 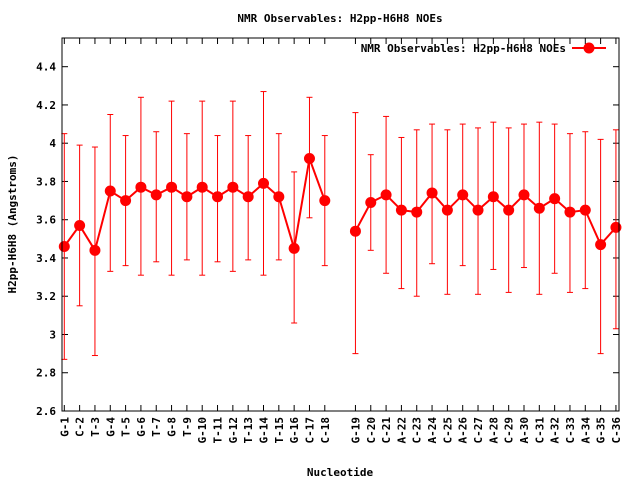 What do you see at coordinates (52, 143) in the screenshot?
I see `y-tick-label: 4` at bounding box center [52, 143].